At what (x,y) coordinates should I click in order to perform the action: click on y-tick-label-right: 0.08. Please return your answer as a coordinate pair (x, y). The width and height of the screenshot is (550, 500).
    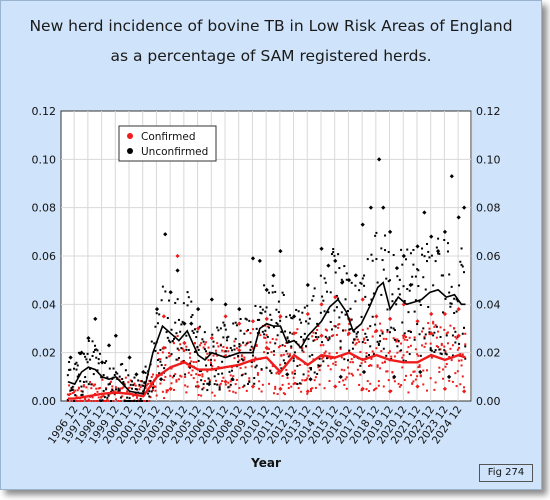
    Looking at the image, I should click on (488, 208).